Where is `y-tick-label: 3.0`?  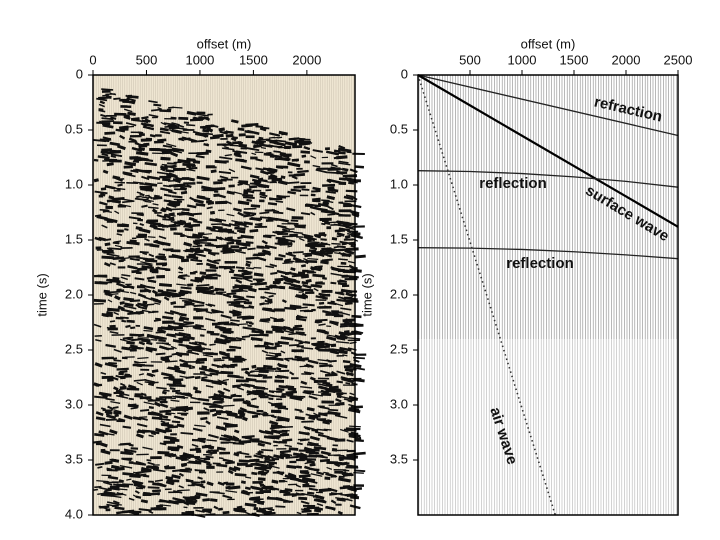
y-tick-label: 3.0 is located at coordinates (74, 403).